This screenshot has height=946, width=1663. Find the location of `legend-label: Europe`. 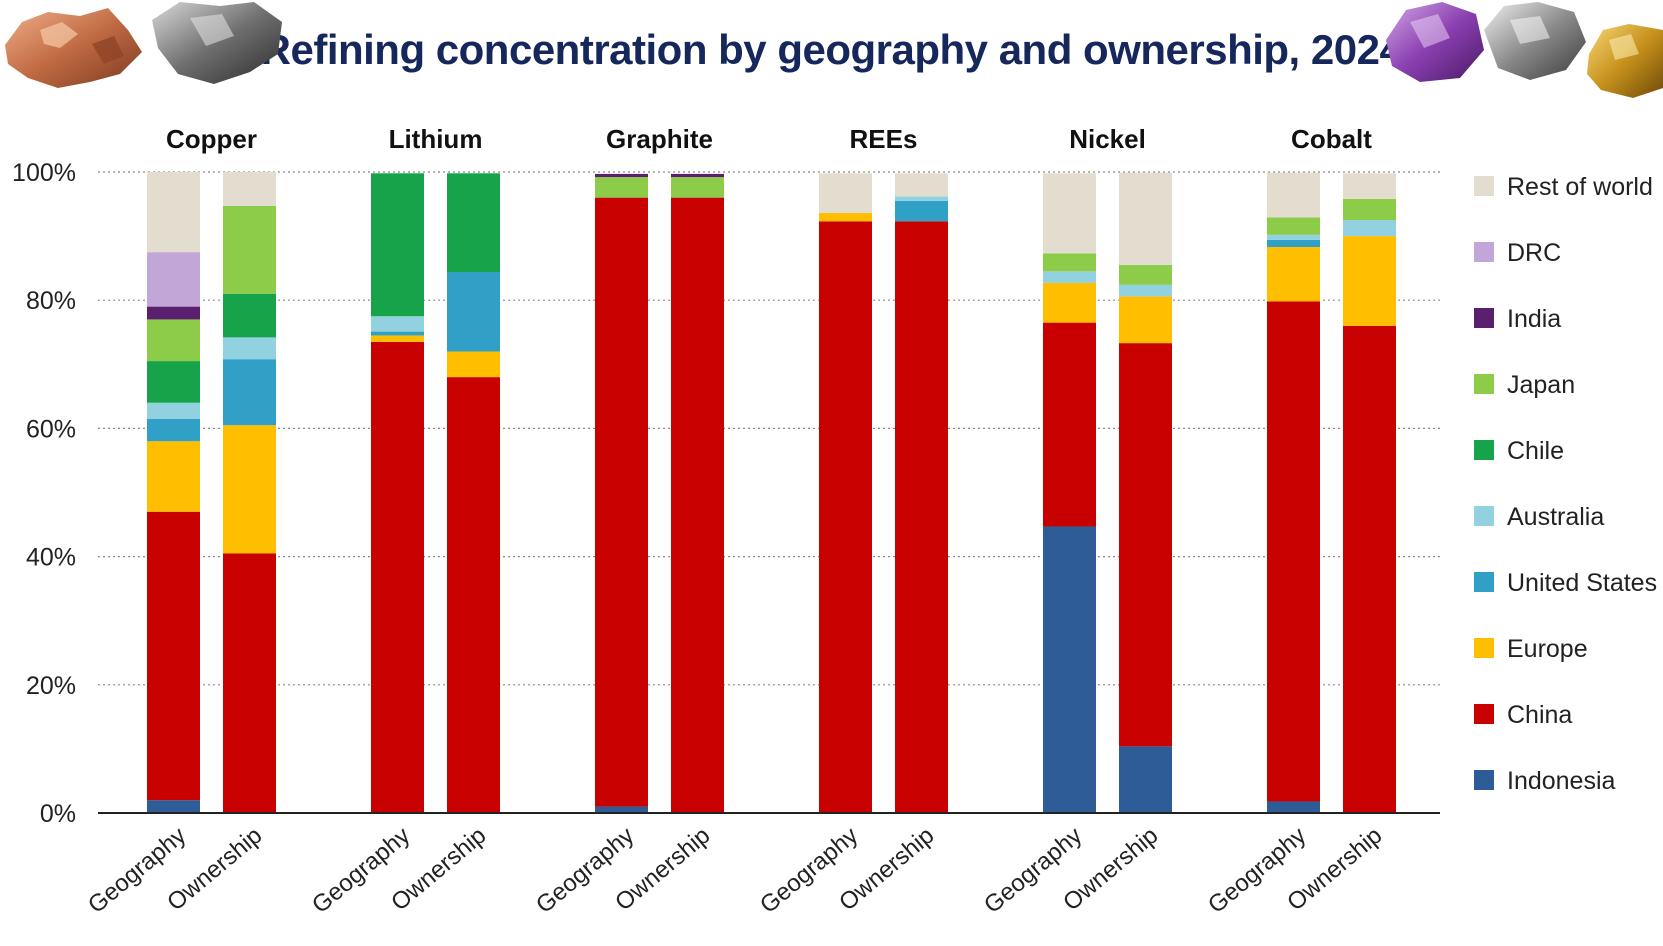

legend-label: Europe is located at coordinates (1547, 649).